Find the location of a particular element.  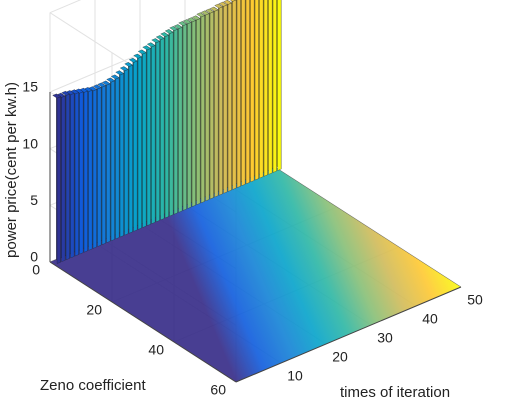

z-tick-label: 5 is located at coordinates (34, 200).